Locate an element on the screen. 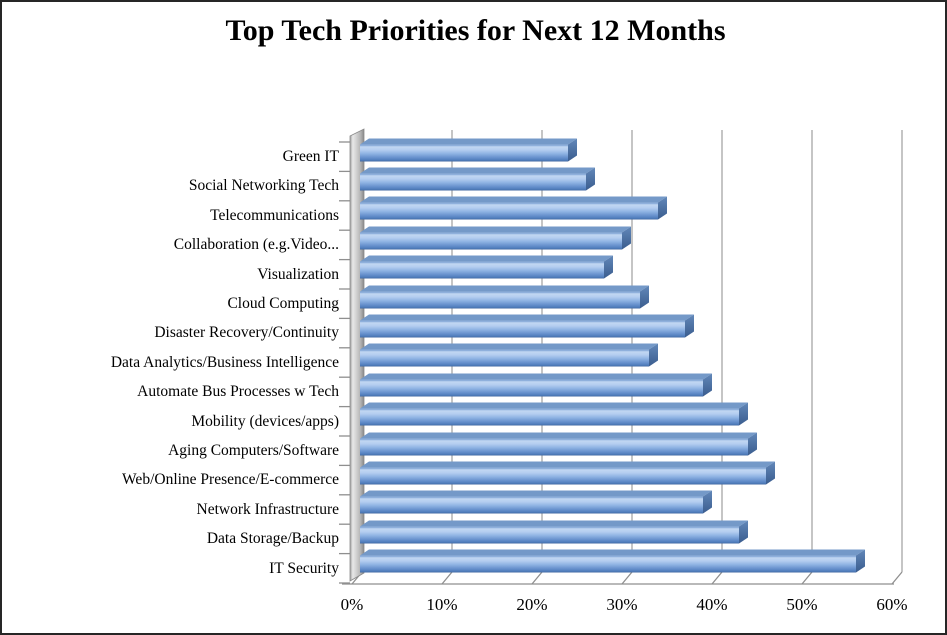  bar-data-storage-backup is located at coordinates (554, 532).